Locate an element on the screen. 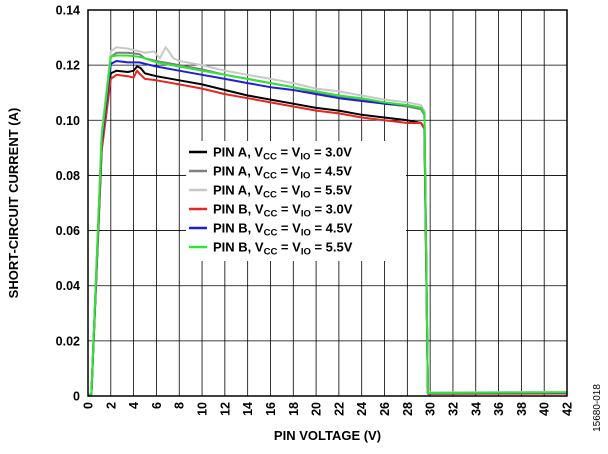 The image size is (608, 454). y-tick-label: 0.04 is located at coordinates (68, 286).